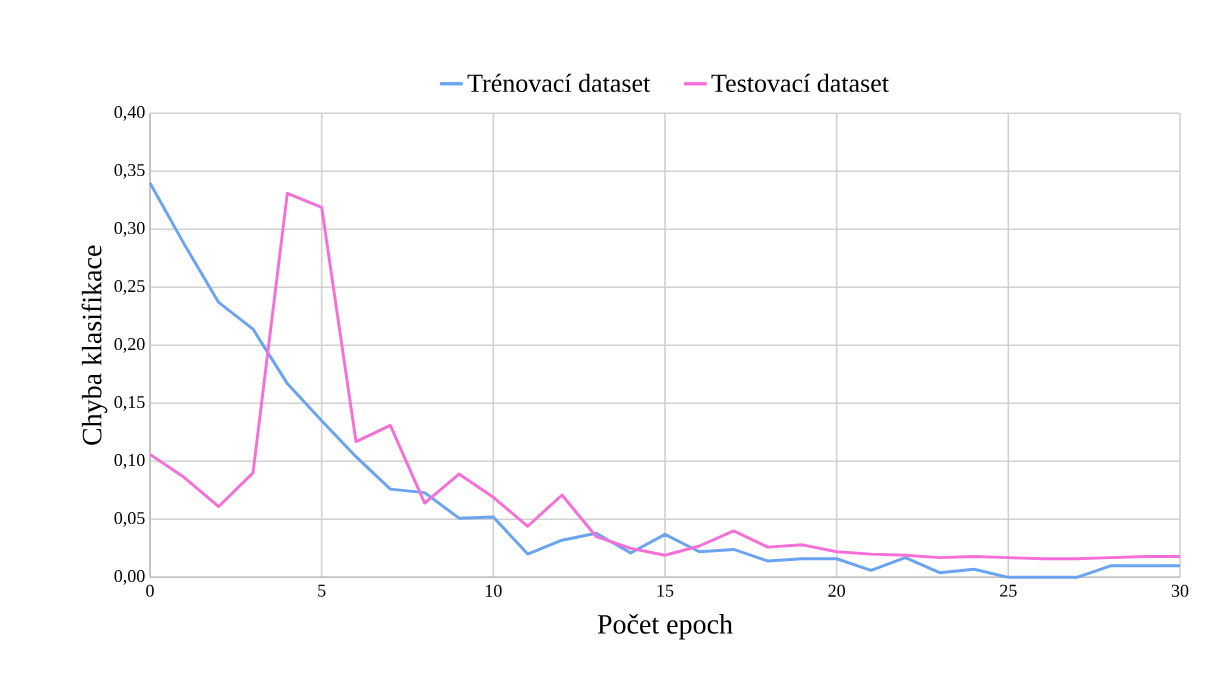 Image resolution: width=1208 pixels, height=688 pixels. Describe the element at coordinates (129, 113) in the screenshot. I see `y-tick-label: 0,40` at that location.